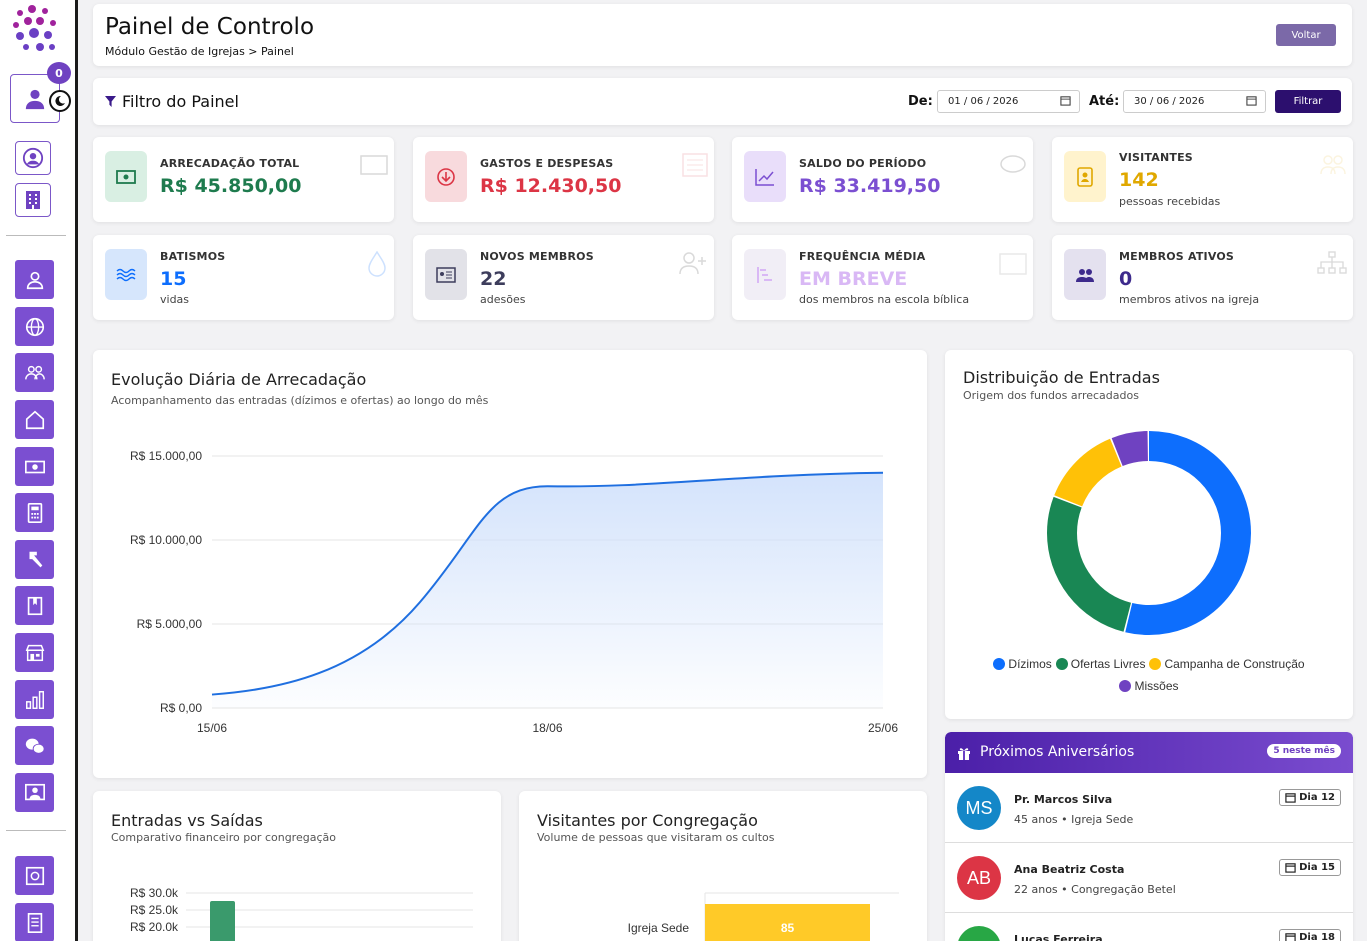  Describe the element at coordinates (34, 922) in the screenshot. I see `sidebar-item-documents` at that location.